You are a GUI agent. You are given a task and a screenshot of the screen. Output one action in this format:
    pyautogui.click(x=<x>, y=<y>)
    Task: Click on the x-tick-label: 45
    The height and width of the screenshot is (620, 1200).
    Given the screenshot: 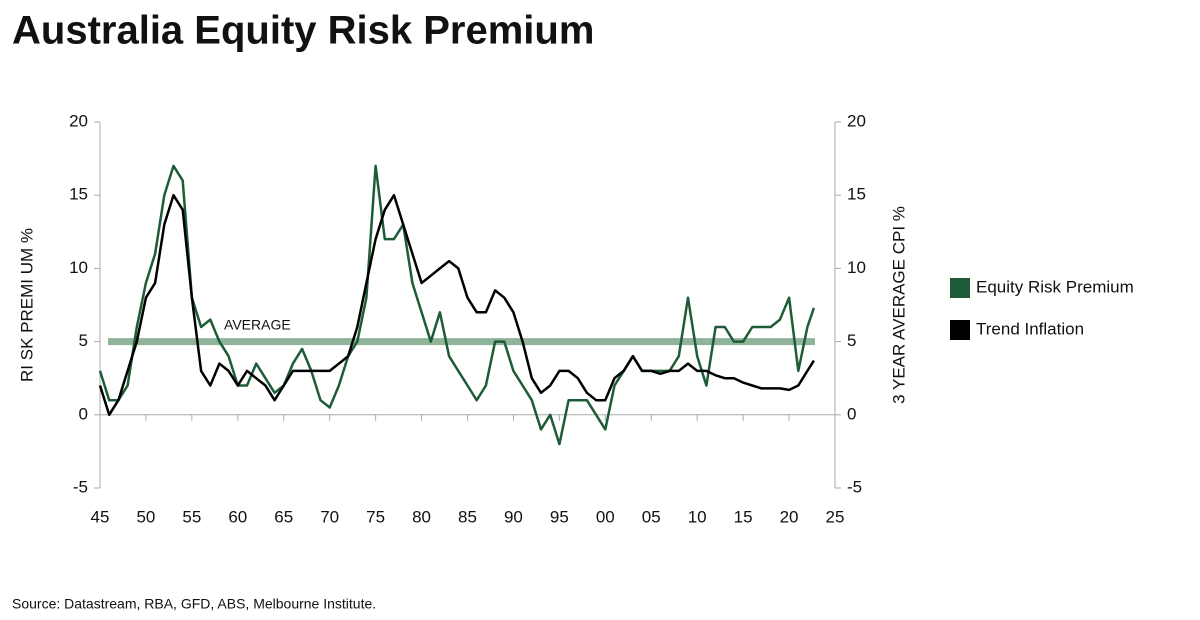 What is the action you would take?
    pyautogui.click(x=100, y=516)
    